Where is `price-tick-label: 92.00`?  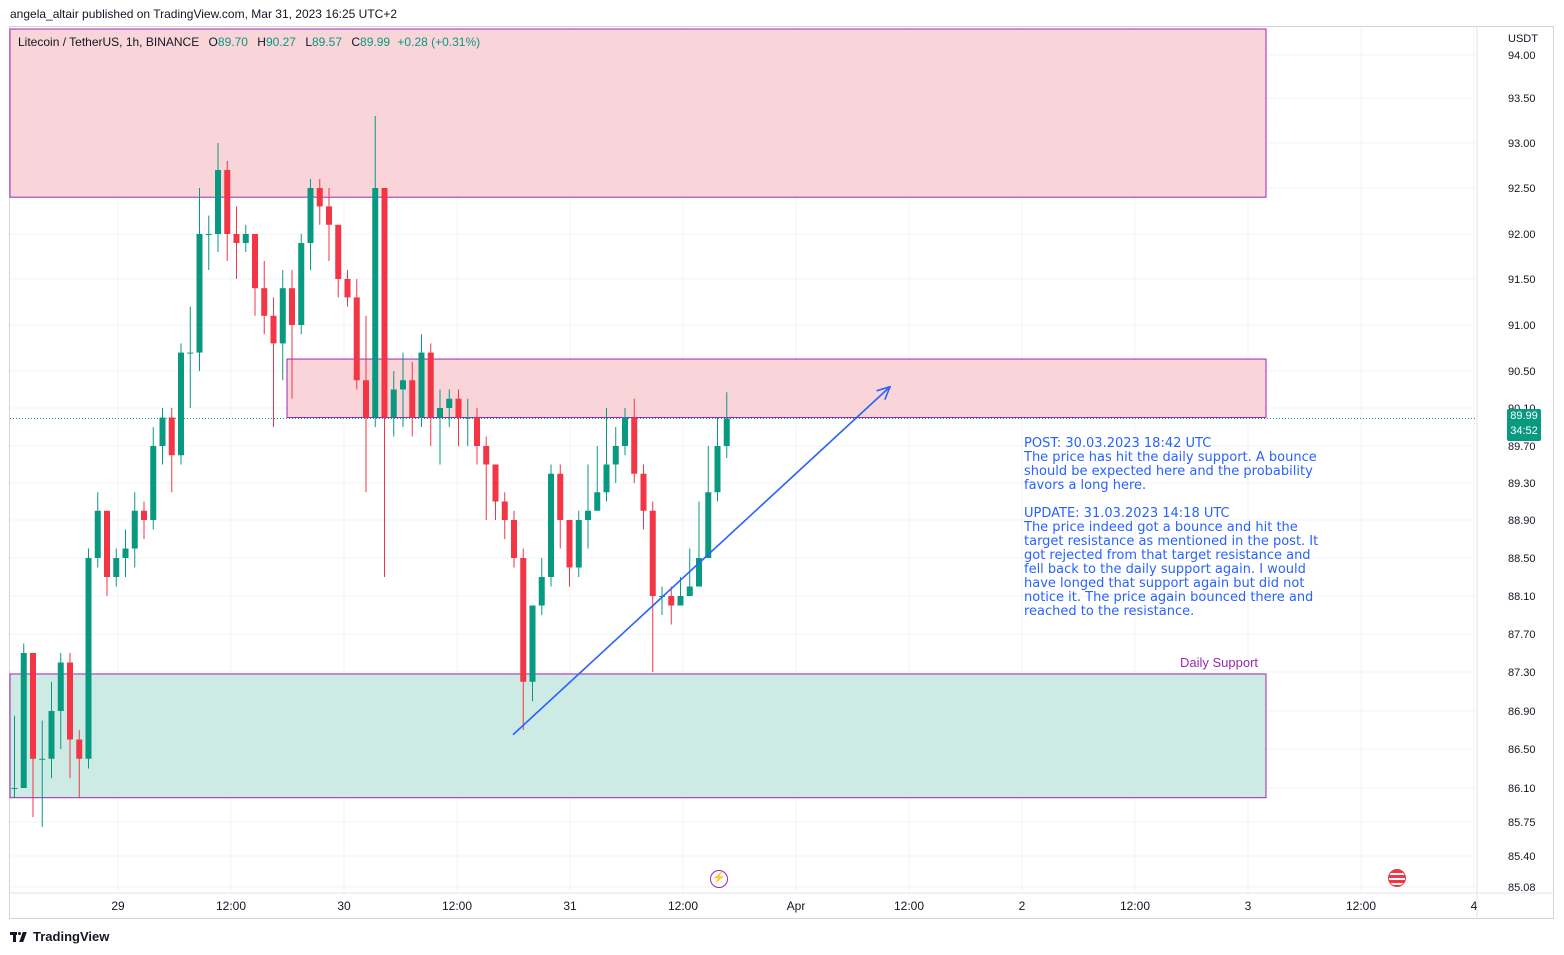 price-tick-label: 92.00 is located at coordinates (1522, 235).